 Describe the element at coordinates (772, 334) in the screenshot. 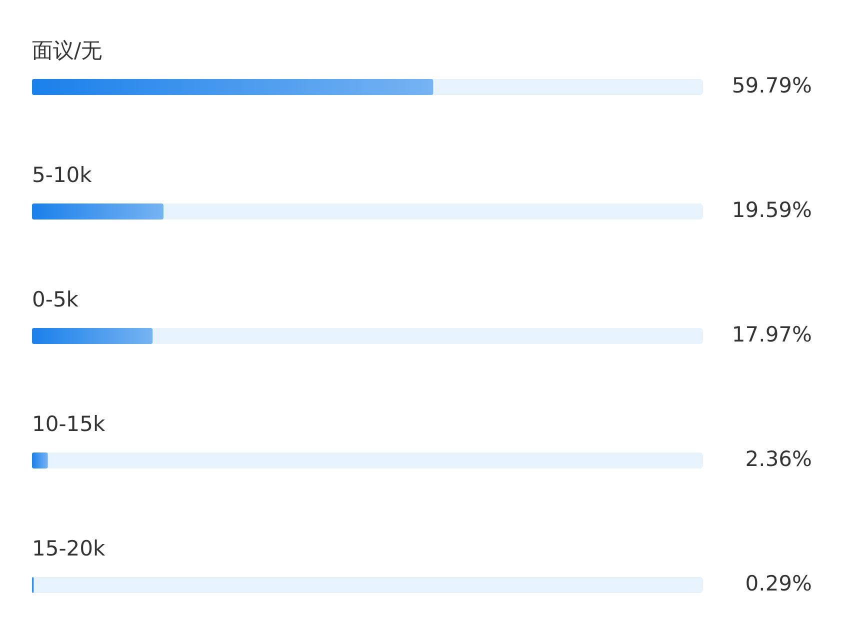

I see `data-label: 17.97%` at that location.